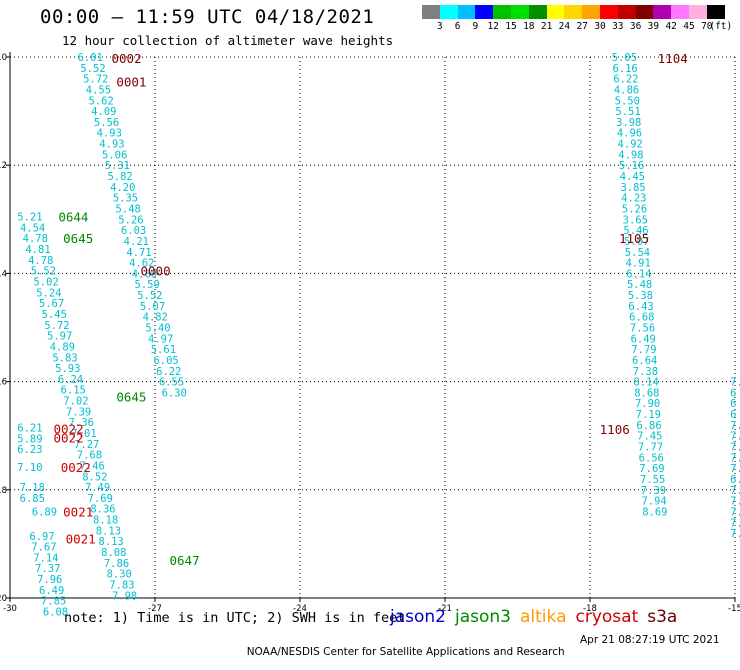  I want to click on swh-value: 4.97, so click(160, 339).